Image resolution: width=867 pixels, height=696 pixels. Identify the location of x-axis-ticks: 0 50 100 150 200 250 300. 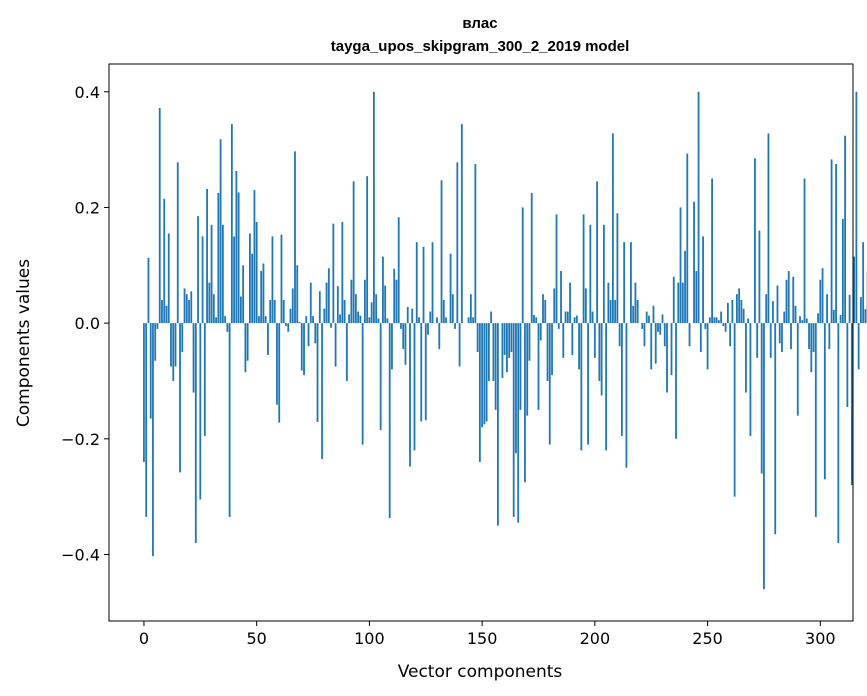
(487, 634).